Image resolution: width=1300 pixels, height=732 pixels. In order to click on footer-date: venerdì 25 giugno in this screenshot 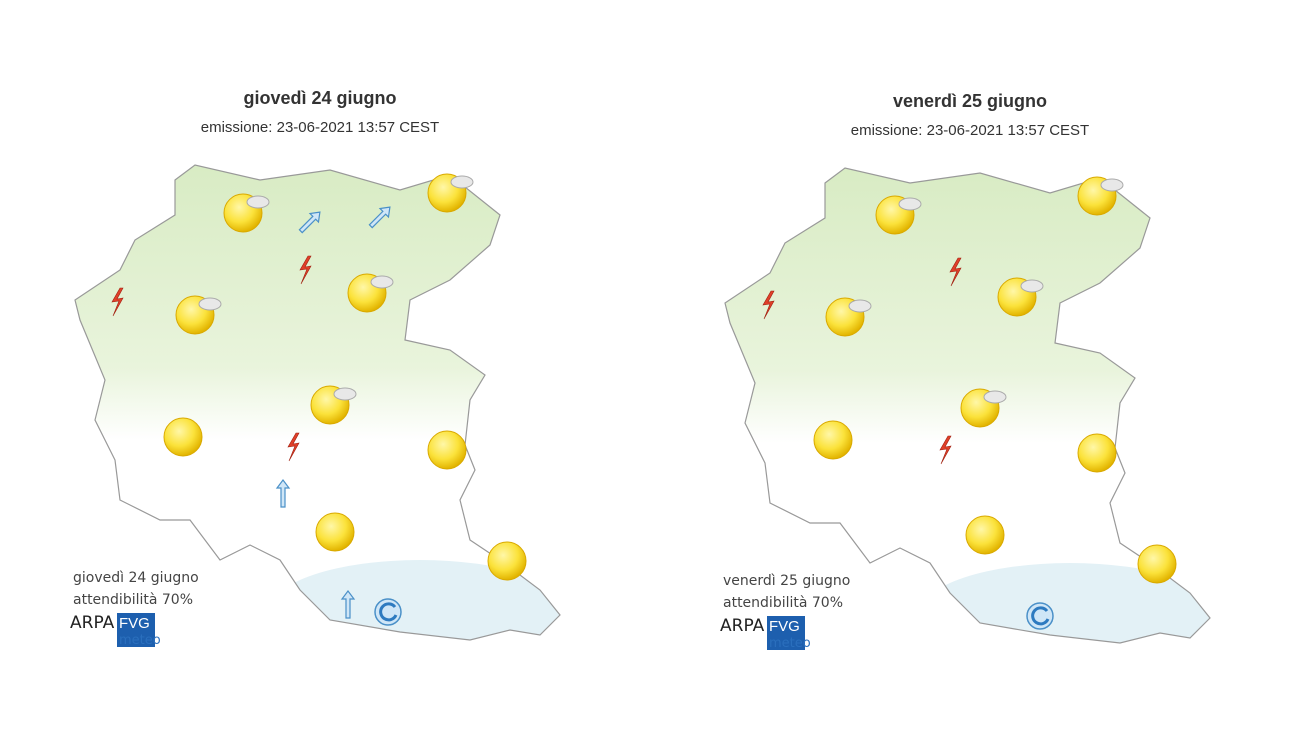, I will do `click(786, 581)`.